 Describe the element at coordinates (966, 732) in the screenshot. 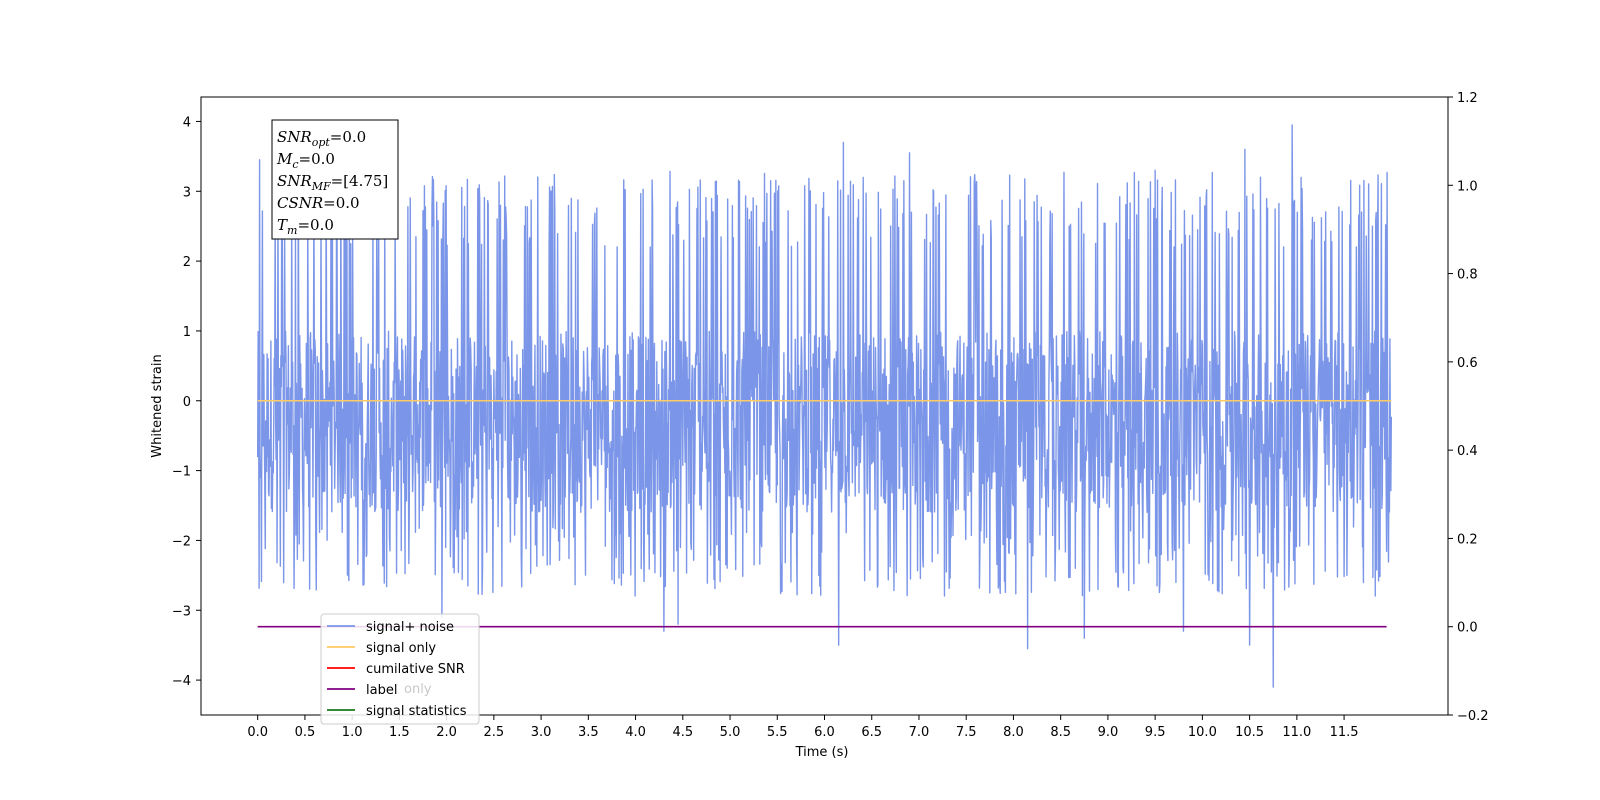

I see `x-tick-label: 7.5` at that location.